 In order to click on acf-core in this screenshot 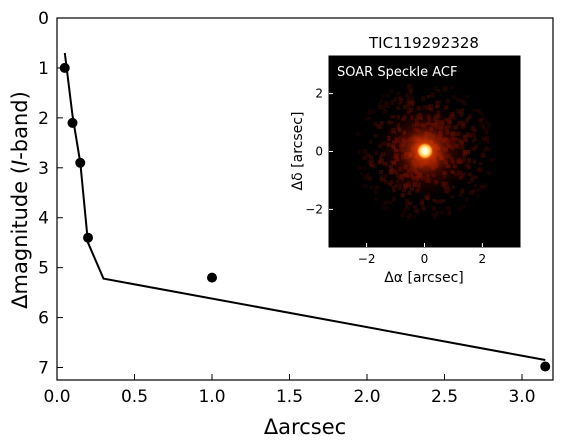, I will do `click(425, 151)`.